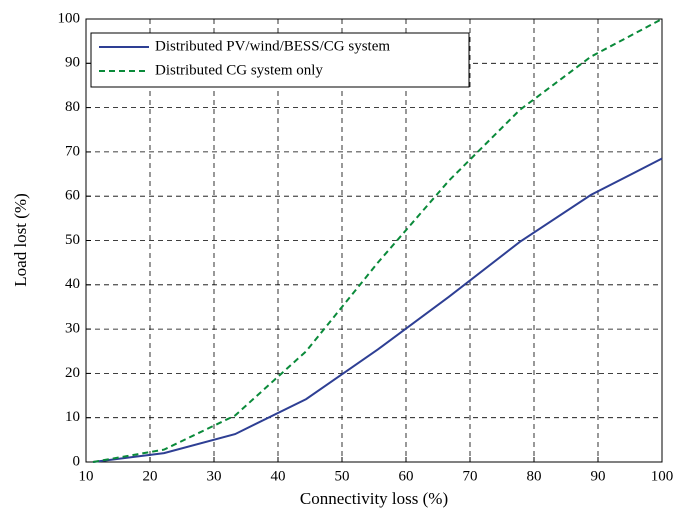 The image size is (676, 515). I want to click on y-axis-label: Load lost (%), so click(20, 239).